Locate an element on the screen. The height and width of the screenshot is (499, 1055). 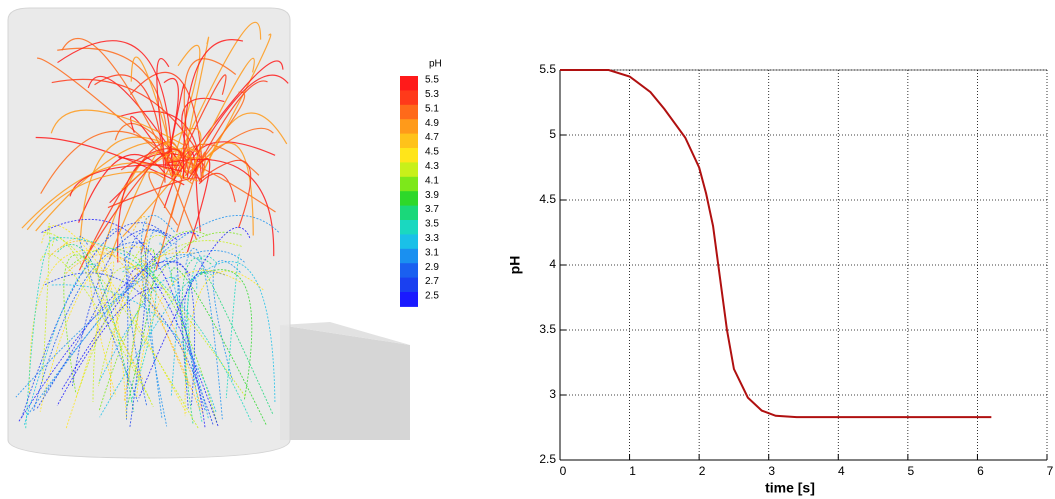
colorbar-title: pH is located at coordinates (435, 64).